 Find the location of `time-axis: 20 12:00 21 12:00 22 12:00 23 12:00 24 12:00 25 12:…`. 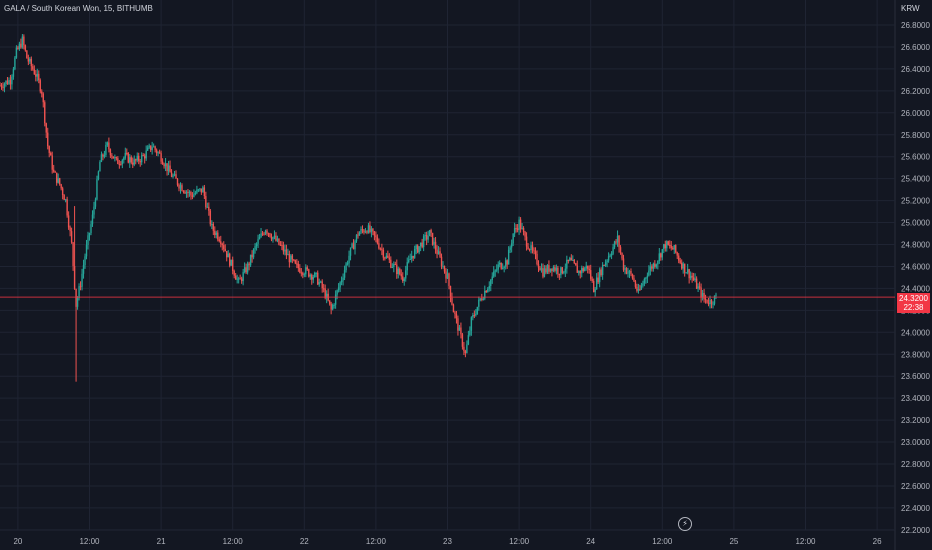

time-axis: 20 12:00 21 12:00 22 12:00 23 12:00 24 12:00 25 12:… is located at coordinates (447, 541).